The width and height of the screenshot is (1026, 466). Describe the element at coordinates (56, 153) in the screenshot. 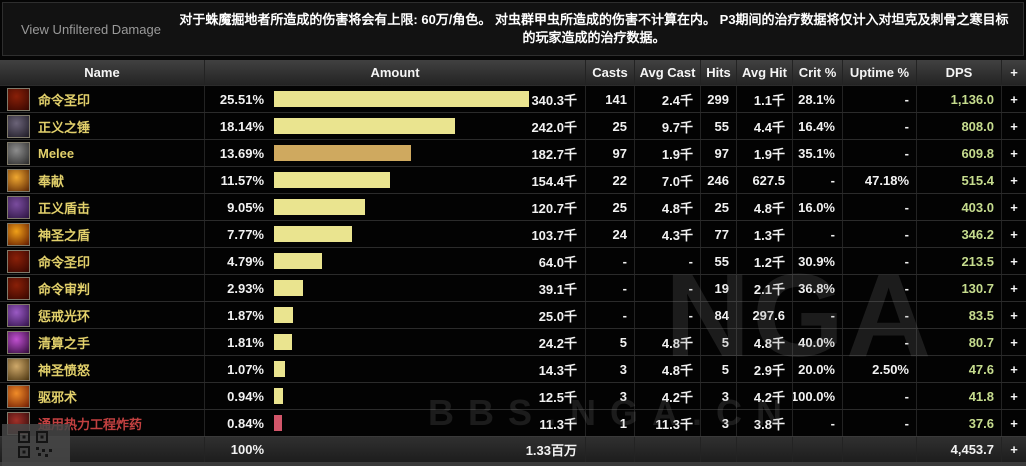

I see `spell-name: Melee` at that location.